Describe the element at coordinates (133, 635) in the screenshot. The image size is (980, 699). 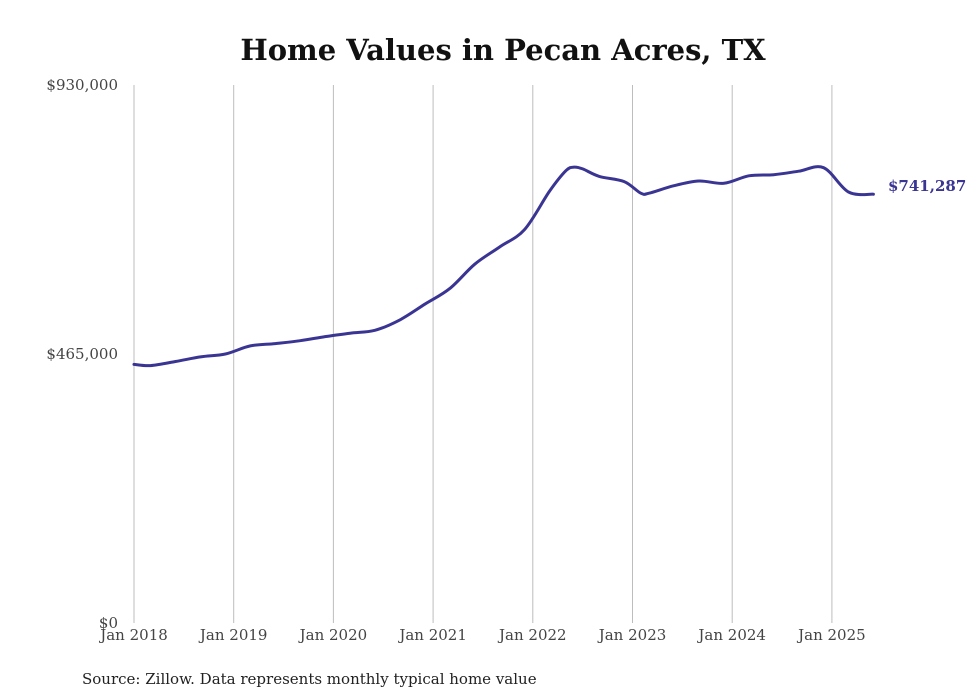
I see `x-tick-label: Jan 2018` at that location.